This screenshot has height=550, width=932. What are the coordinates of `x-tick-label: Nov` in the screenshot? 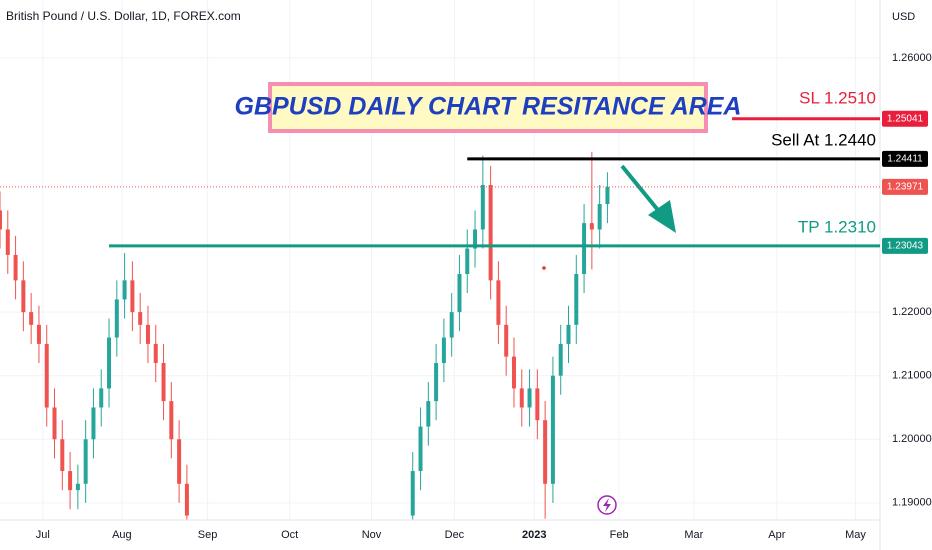 It's located at (372, 535).